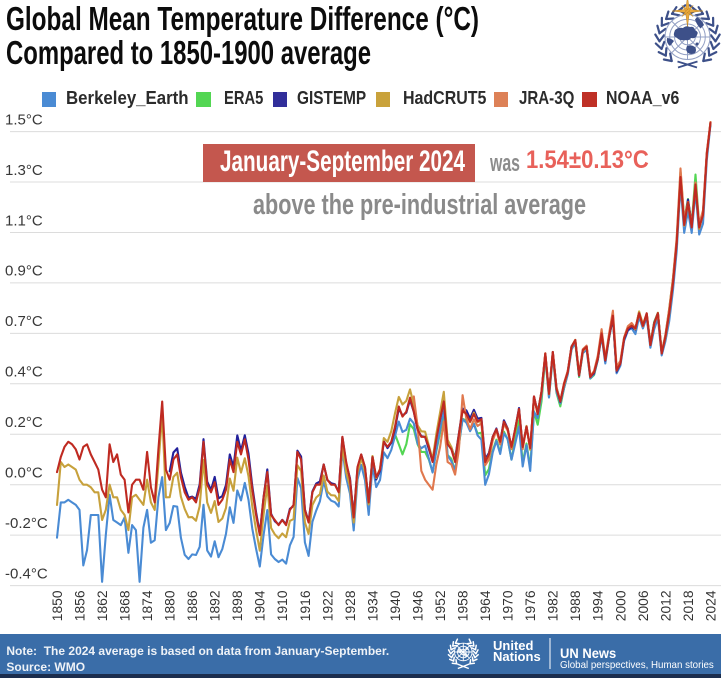 This screenshot has width=721, height=678. Describe the element at coordinates (24, 170) in the screenshot. I see `svg-text: 1.3°C` at that location.